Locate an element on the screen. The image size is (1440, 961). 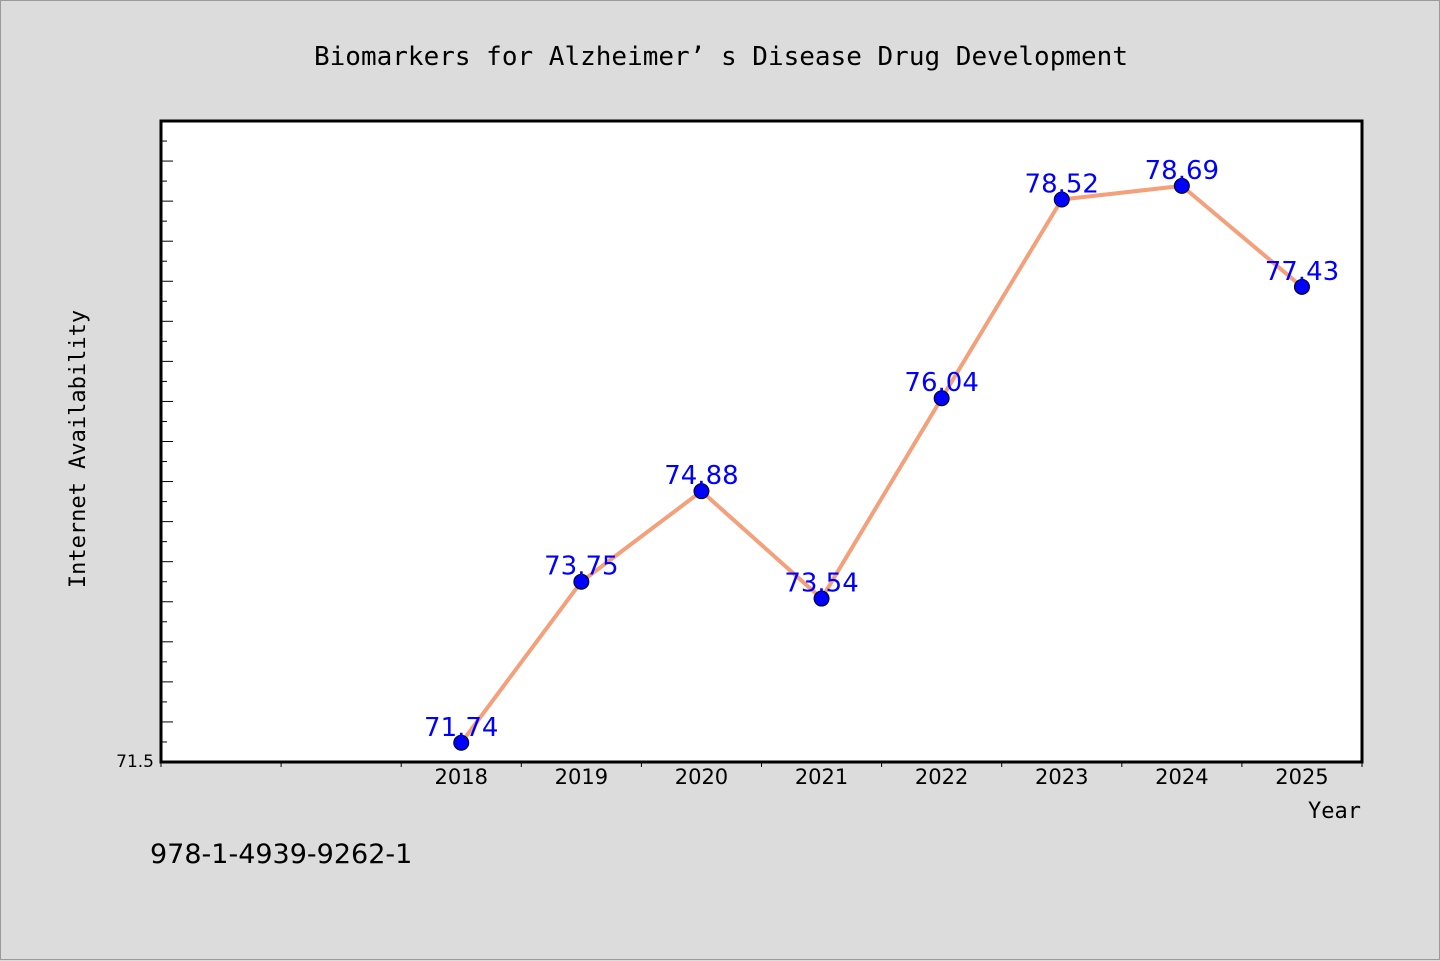
data-label: 76.04 is located at coordinates (941, 383).